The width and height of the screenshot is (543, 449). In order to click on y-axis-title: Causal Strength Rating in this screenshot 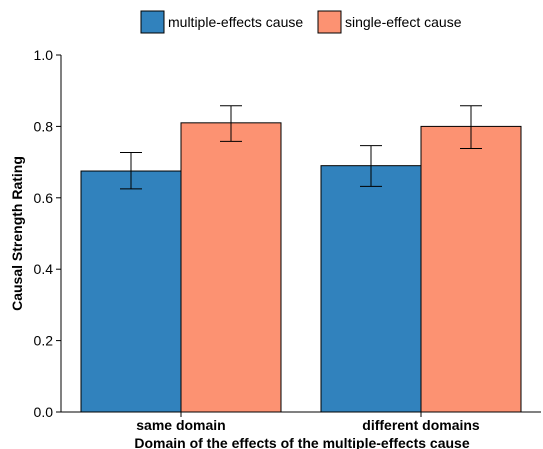, I will do `click(17, 233)`.